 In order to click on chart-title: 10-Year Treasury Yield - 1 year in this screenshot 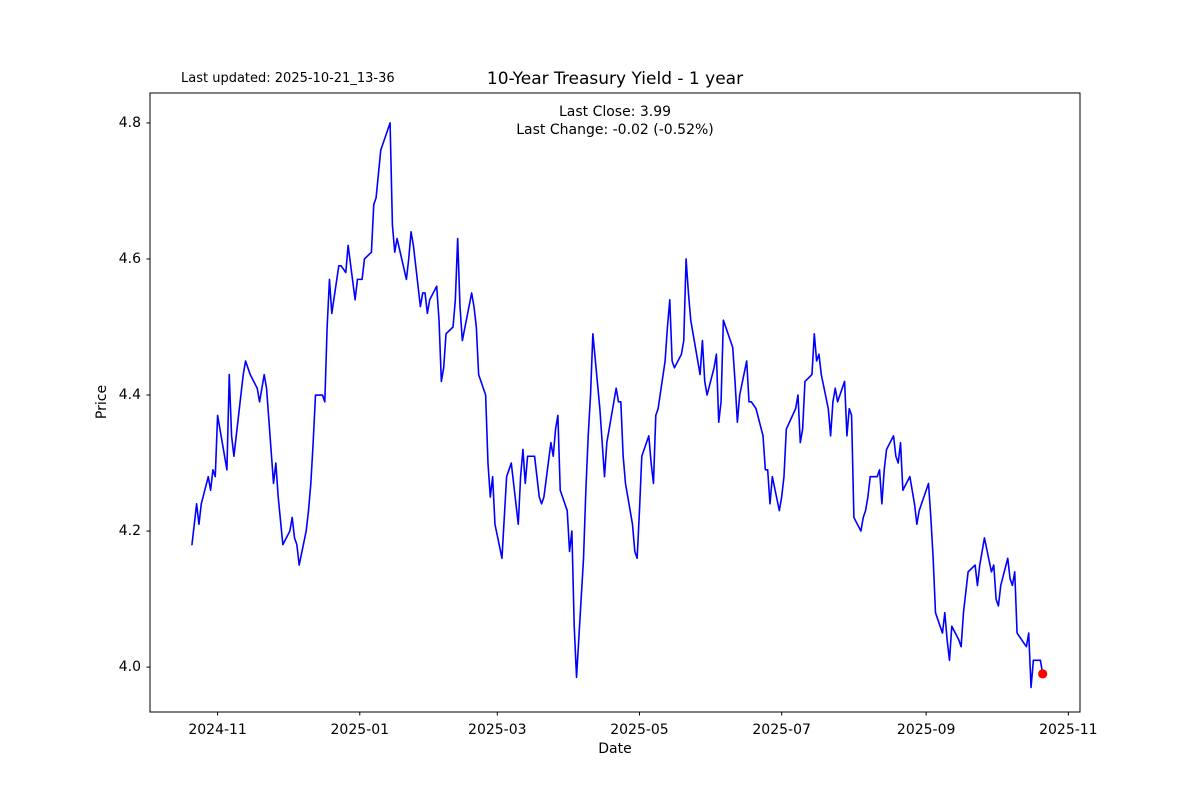, I will do `click(615, 79)`.